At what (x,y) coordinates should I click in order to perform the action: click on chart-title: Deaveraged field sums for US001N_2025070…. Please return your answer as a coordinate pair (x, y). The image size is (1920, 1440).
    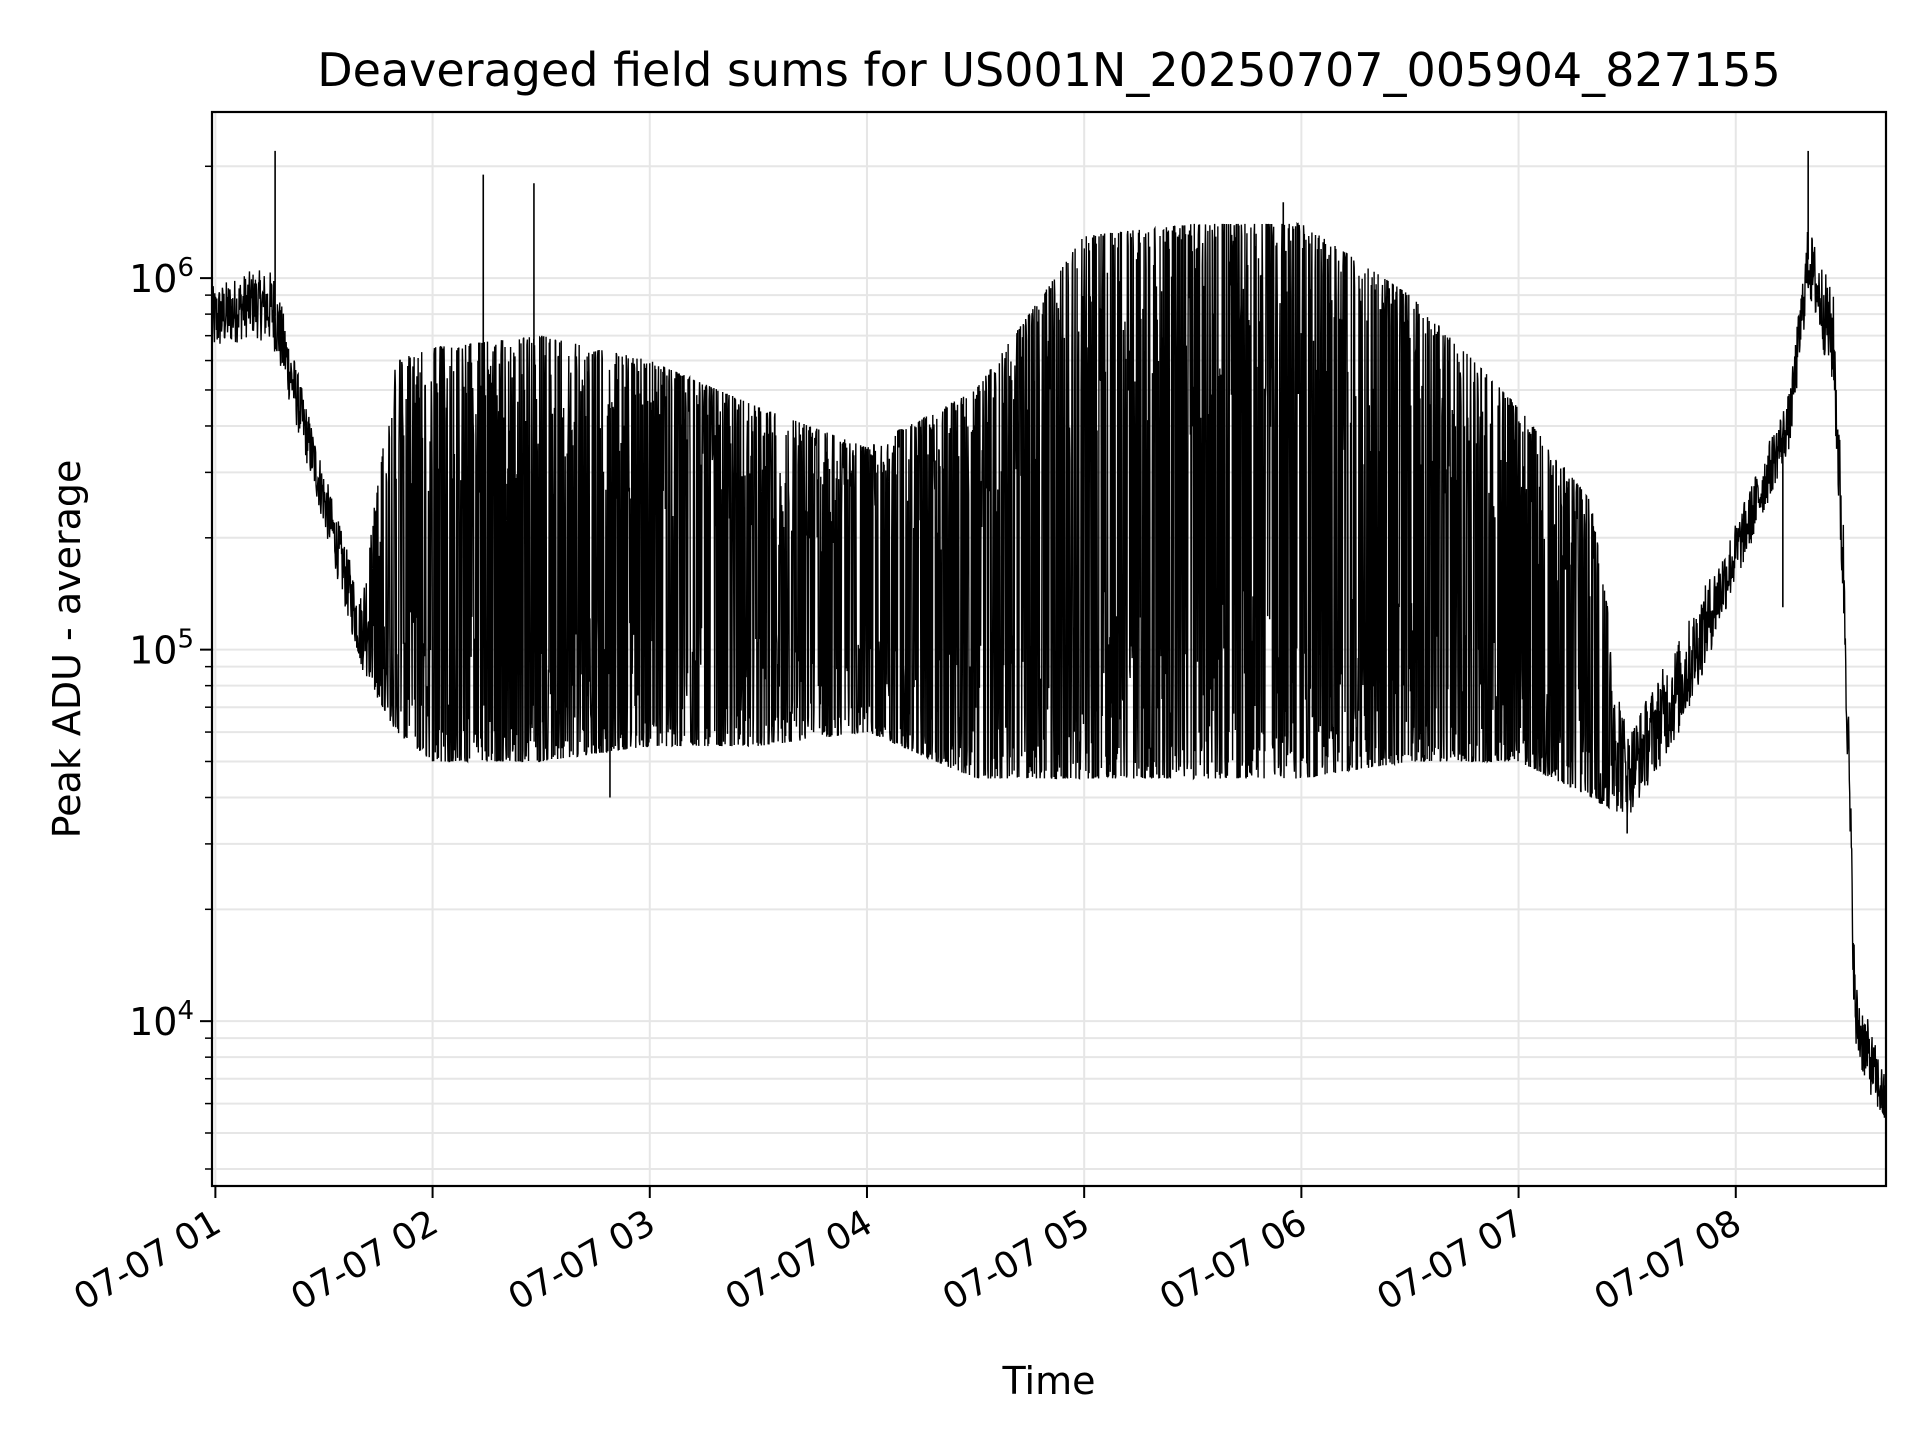
    Looking at the image, I should click on (1049, 70).